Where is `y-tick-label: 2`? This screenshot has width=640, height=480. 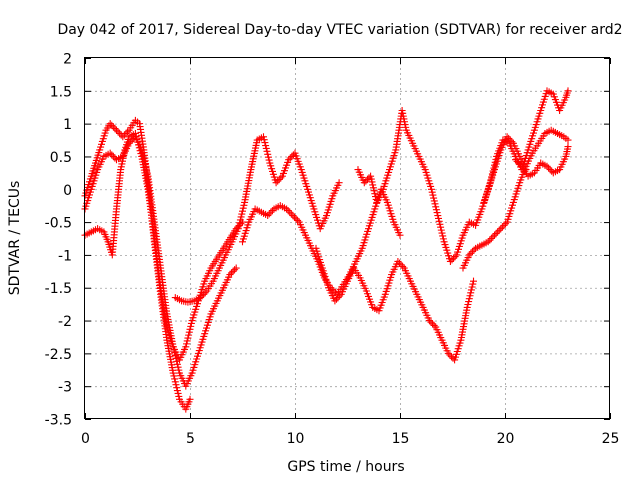 y-tick-label: 2 is located at coordinates (67, 60).